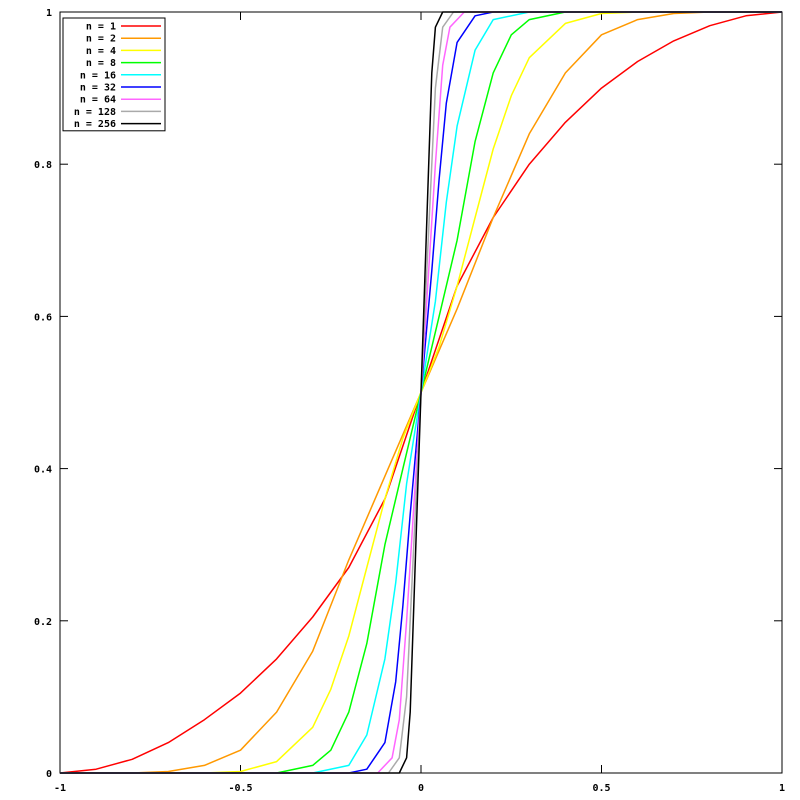 Image resolution: width=800 pixels, height=800 pixels. What do you see at coordinates (782, 788) in the screenshot?
I see `x-tick-label: 1` at bounding box center [782, 788].